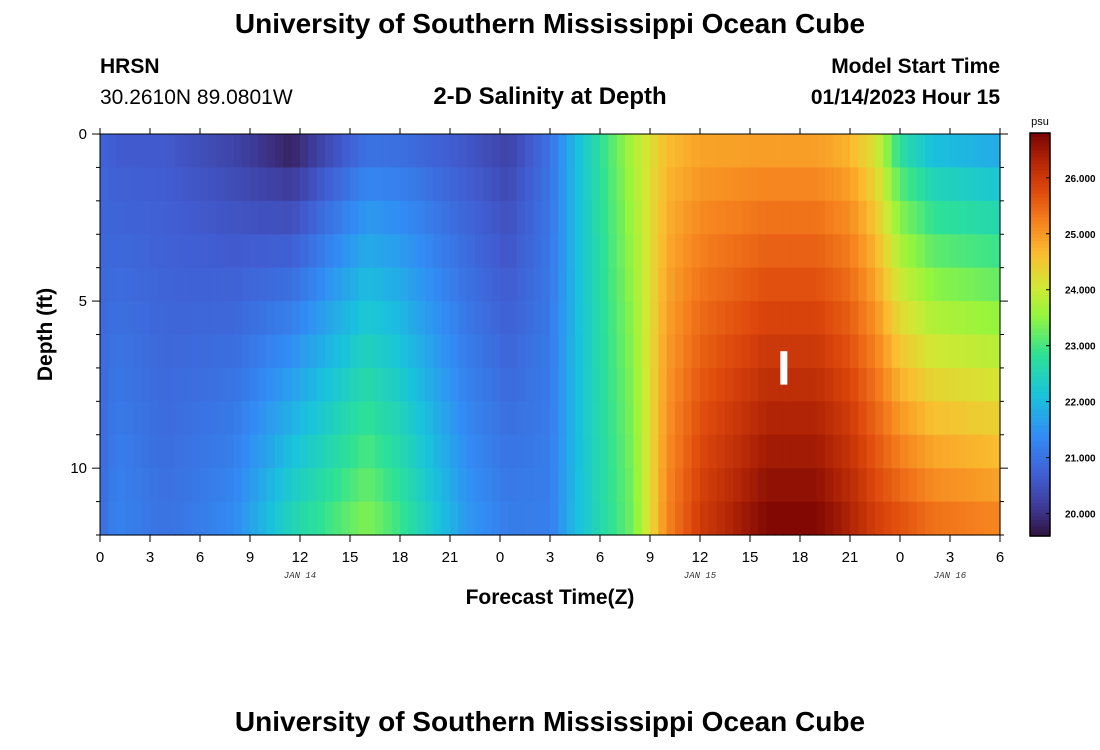 The height and width of the screenshot is (750, 1100). Describe the element at coordinates (45, 334) in the screenshot. I see `y-axis-title: Depth (ft)` at that location.